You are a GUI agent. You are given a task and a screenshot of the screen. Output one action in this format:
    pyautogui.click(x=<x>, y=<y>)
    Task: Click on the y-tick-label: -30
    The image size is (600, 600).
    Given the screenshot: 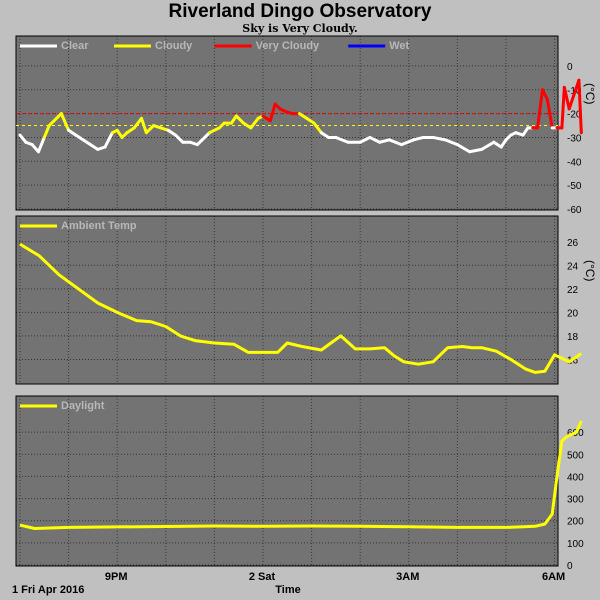 What is the action you would take?
    pyautogui.click(x=574, y=138)
    